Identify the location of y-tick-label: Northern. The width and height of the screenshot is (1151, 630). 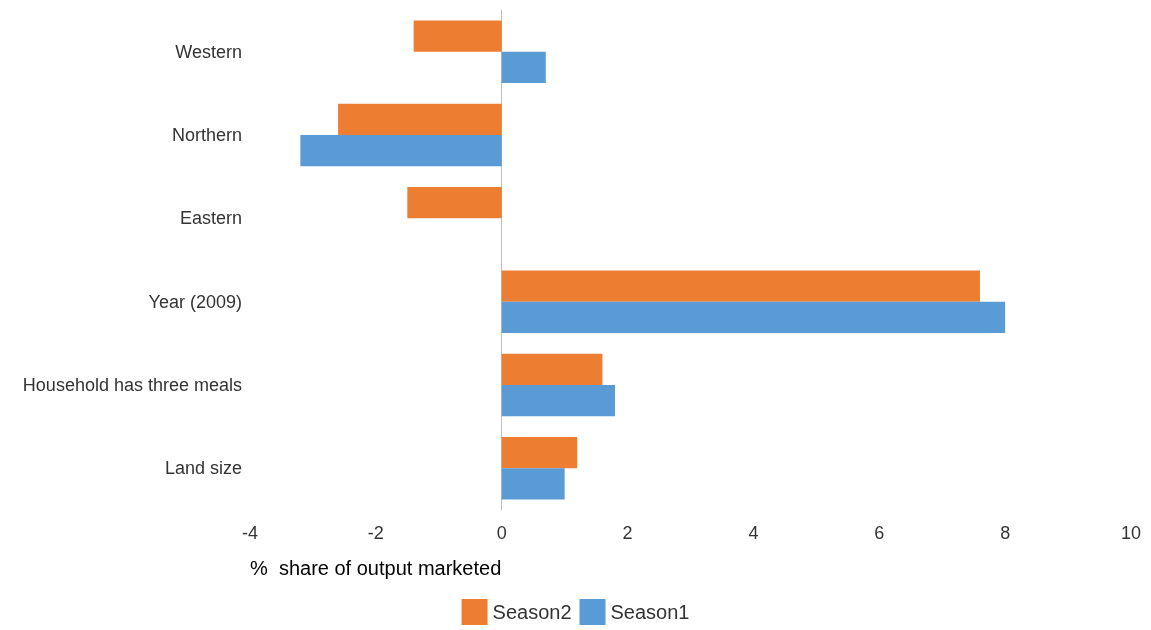
(206, 135).